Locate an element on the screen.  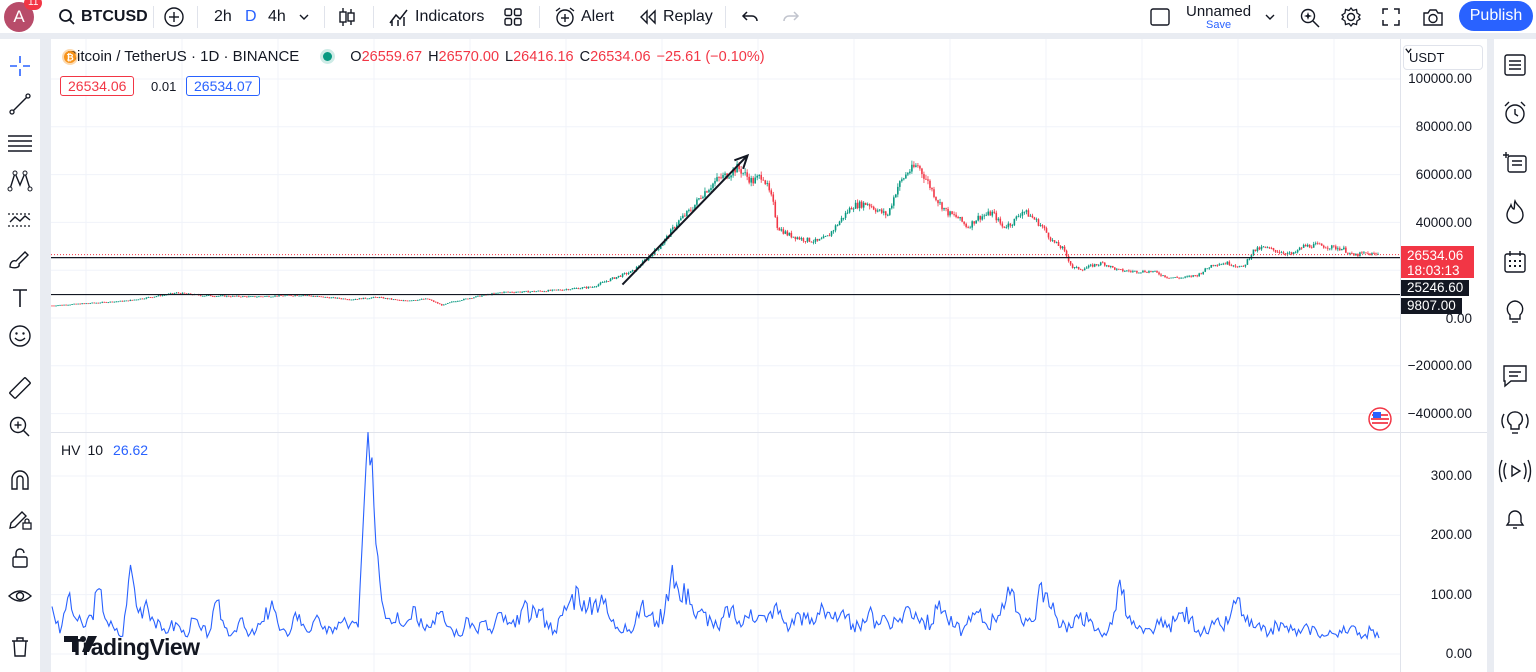
object-tree-button is located at coordinates (1515, 162).